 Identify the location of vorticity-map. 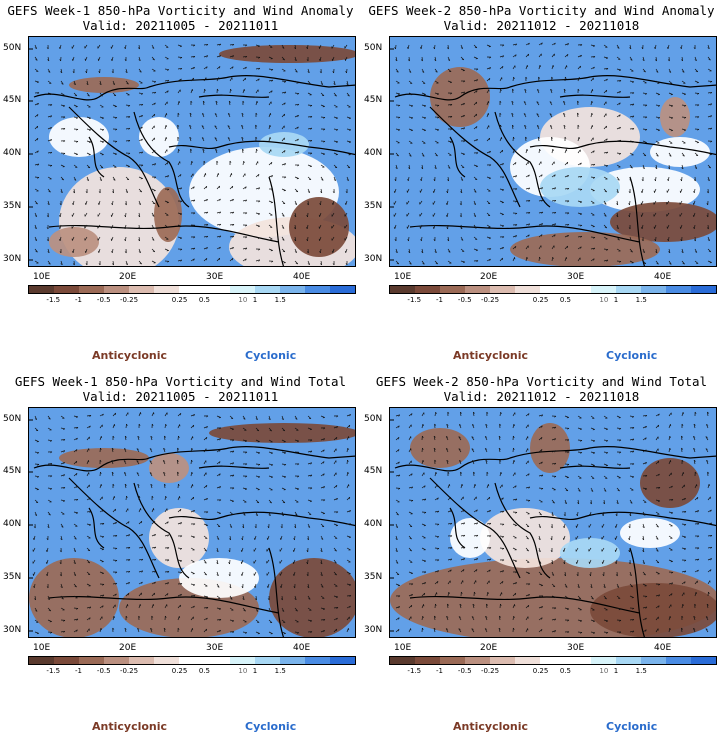
(553, 151).